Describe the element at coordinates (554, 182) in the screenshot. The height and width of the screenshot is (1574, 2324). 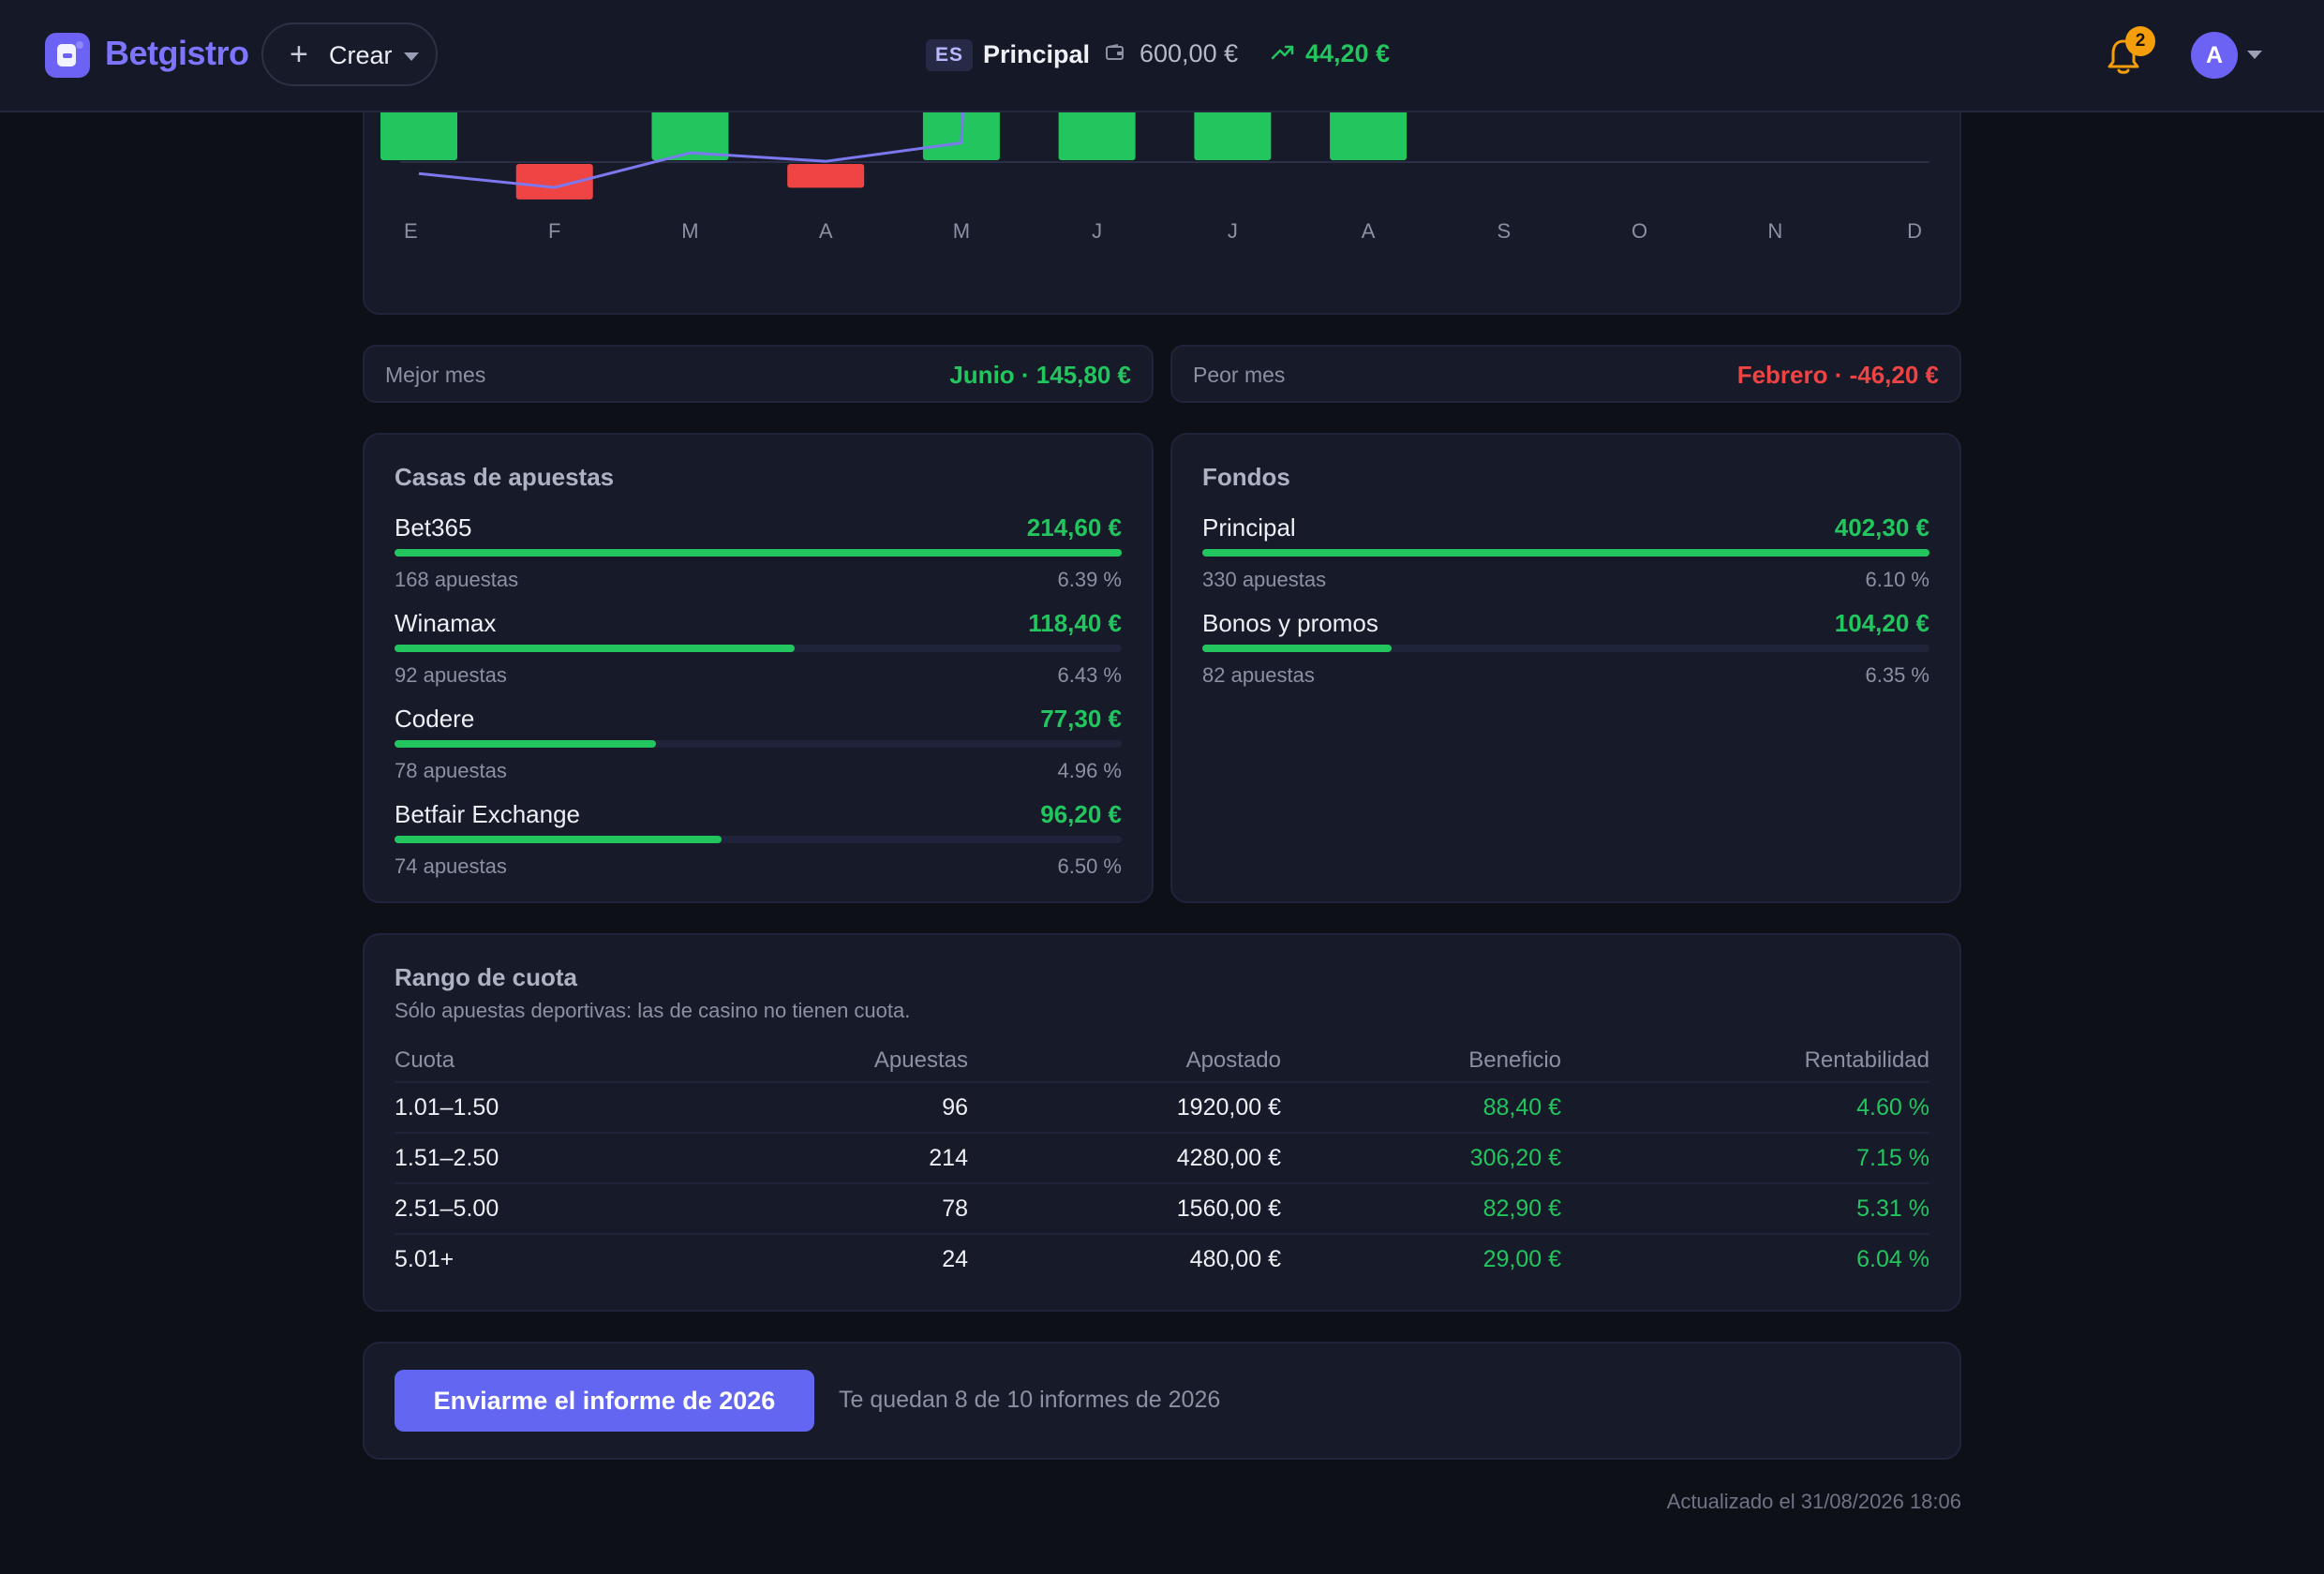
I see `chart-bar-F` at that location.